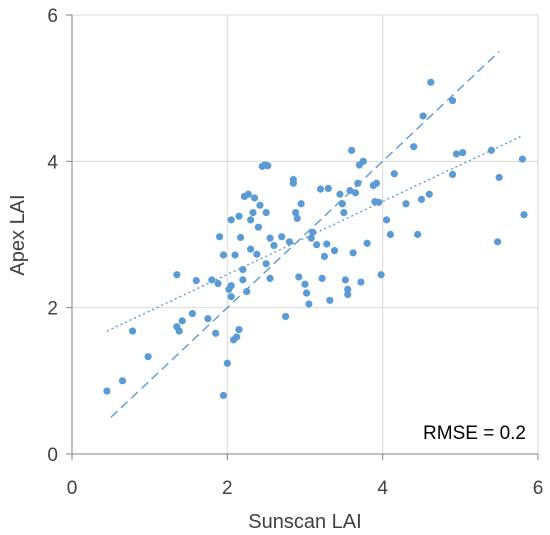 Image resolution: width=550 pixels, height=535 pixels. What do you see at coordinates (18, 234) in the screenshot?
I see `y-axis-title: Apex LAI` at bounding box center [18, 234].